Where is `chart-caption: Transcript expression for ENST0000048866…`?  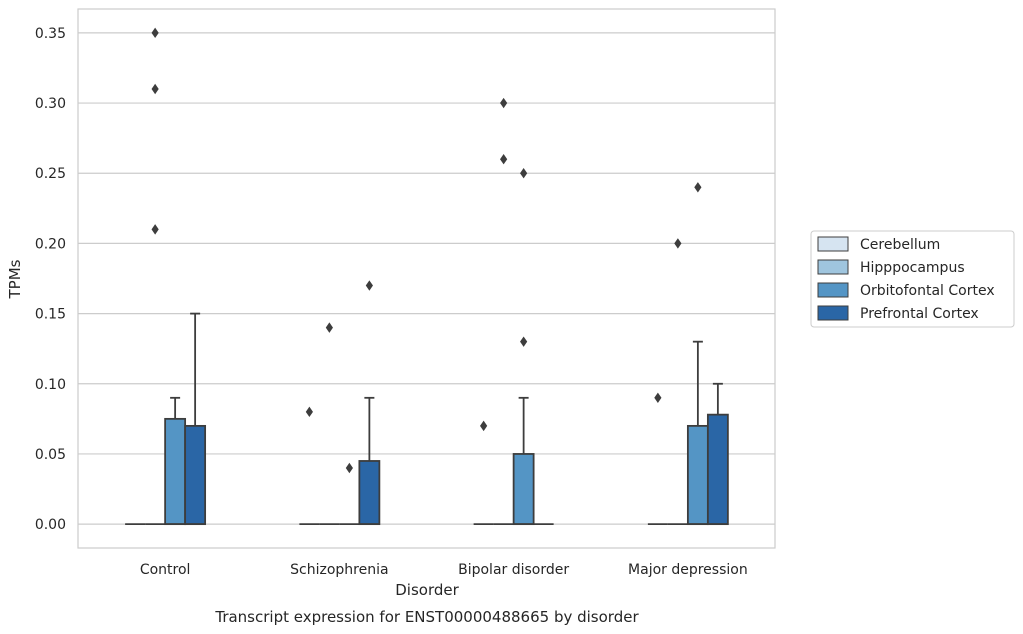
chart-caption: Transcript expression for ENST0000048866… is located at coordinates (426, 617).